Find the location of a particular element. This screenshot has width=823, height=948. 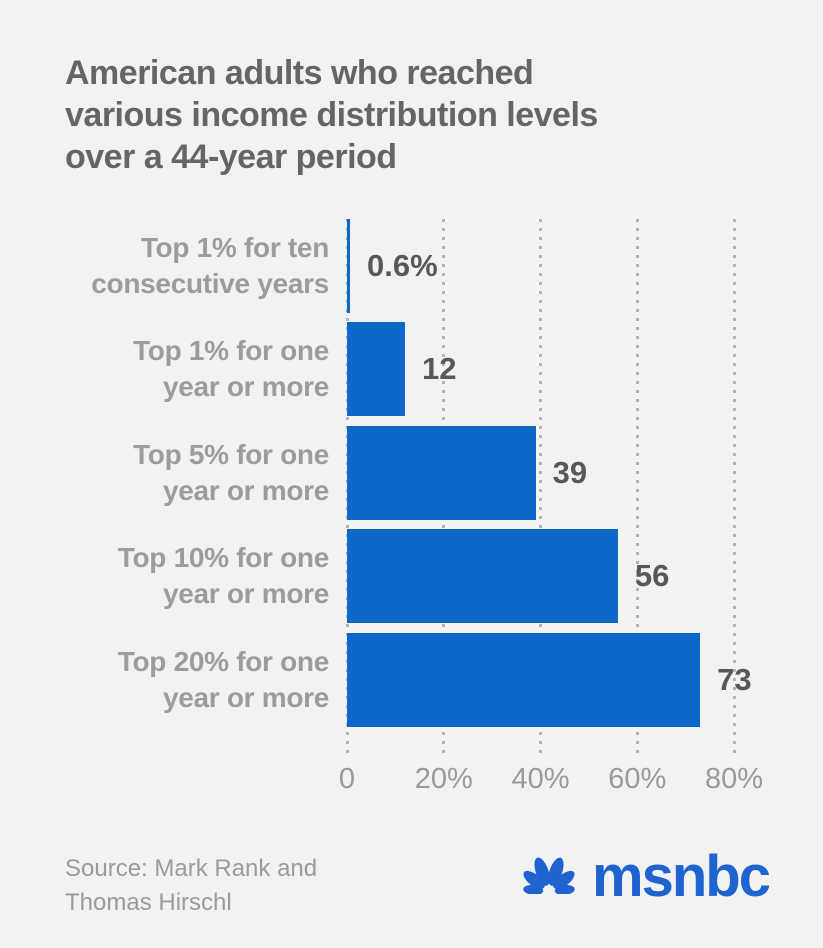

msnbc-logo: msnbc is located at coordinates (645, 876).